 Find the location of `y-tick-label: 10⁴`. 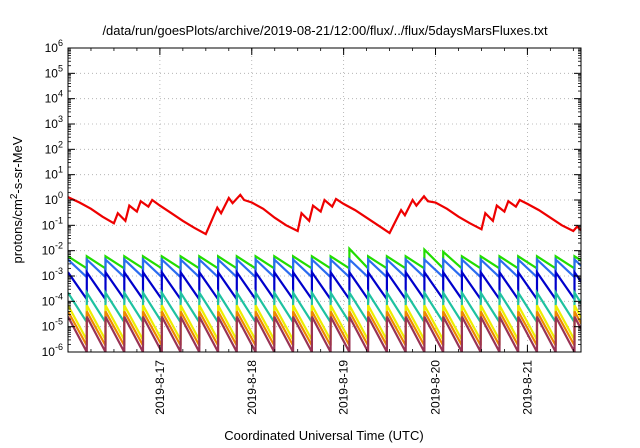

y-tick-label: 10⁴ is located at coordinates (54, 97).